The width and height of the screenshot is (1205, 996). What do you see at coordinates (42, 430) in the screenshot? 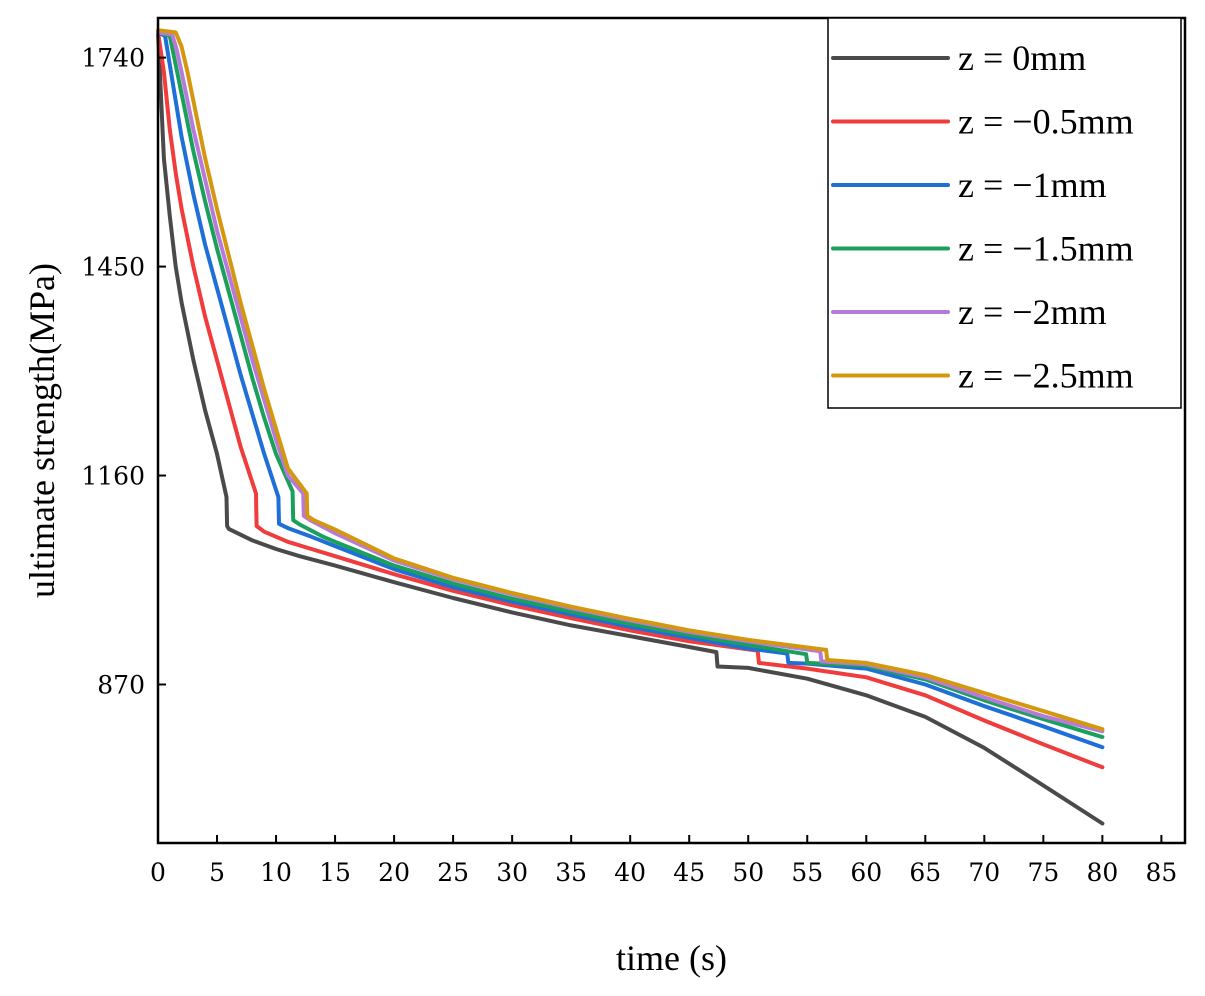
I see `y-axis-title: ultimate strength(MPa)` at bounding box center [42, 430].